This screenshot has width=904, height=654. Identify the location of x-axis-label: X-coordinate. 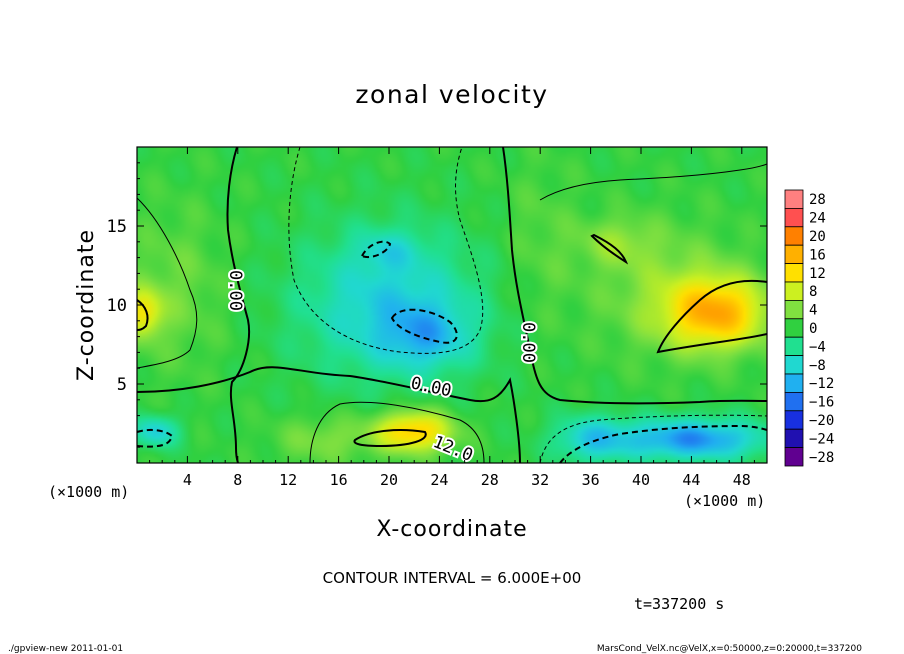
(451, 529).